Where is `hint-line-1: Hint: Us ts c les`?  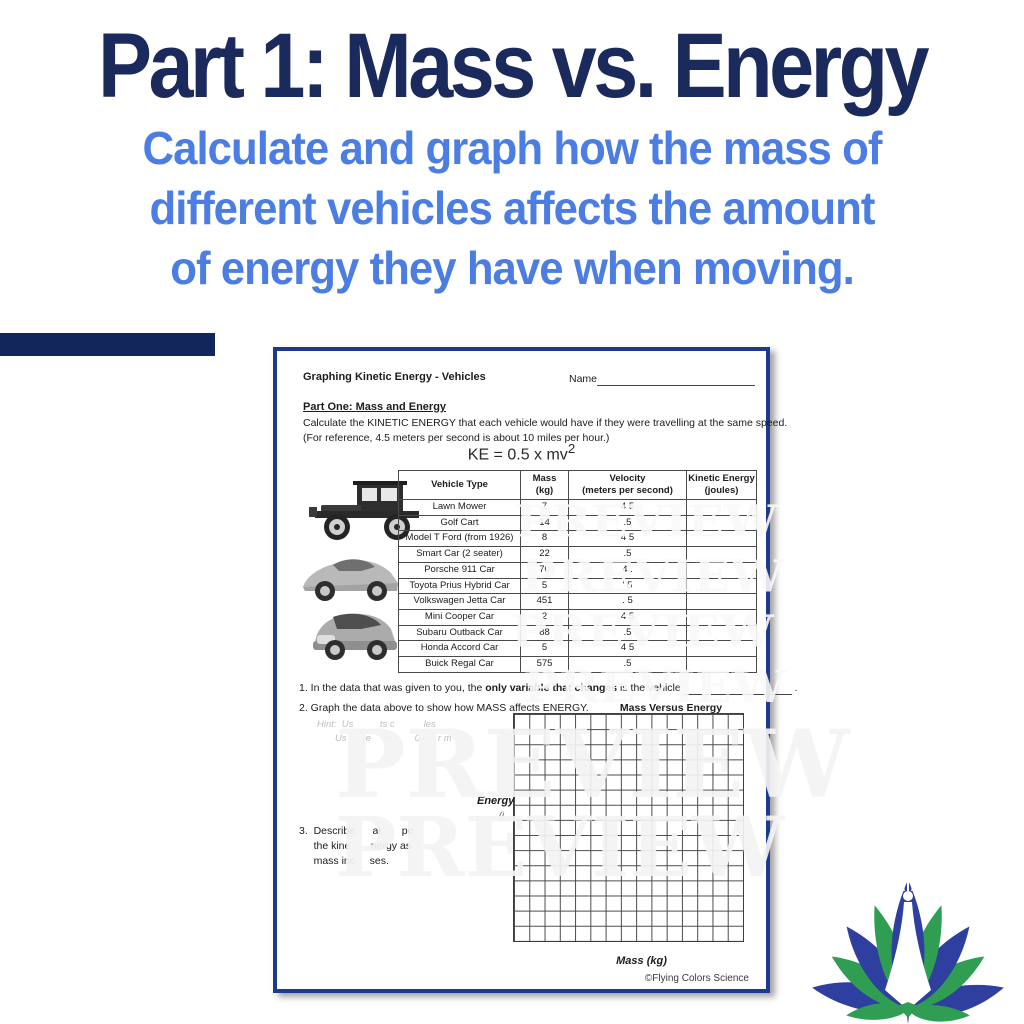 hint-line-1: Hint: Us ts c les is located at coordinates (376, 724).